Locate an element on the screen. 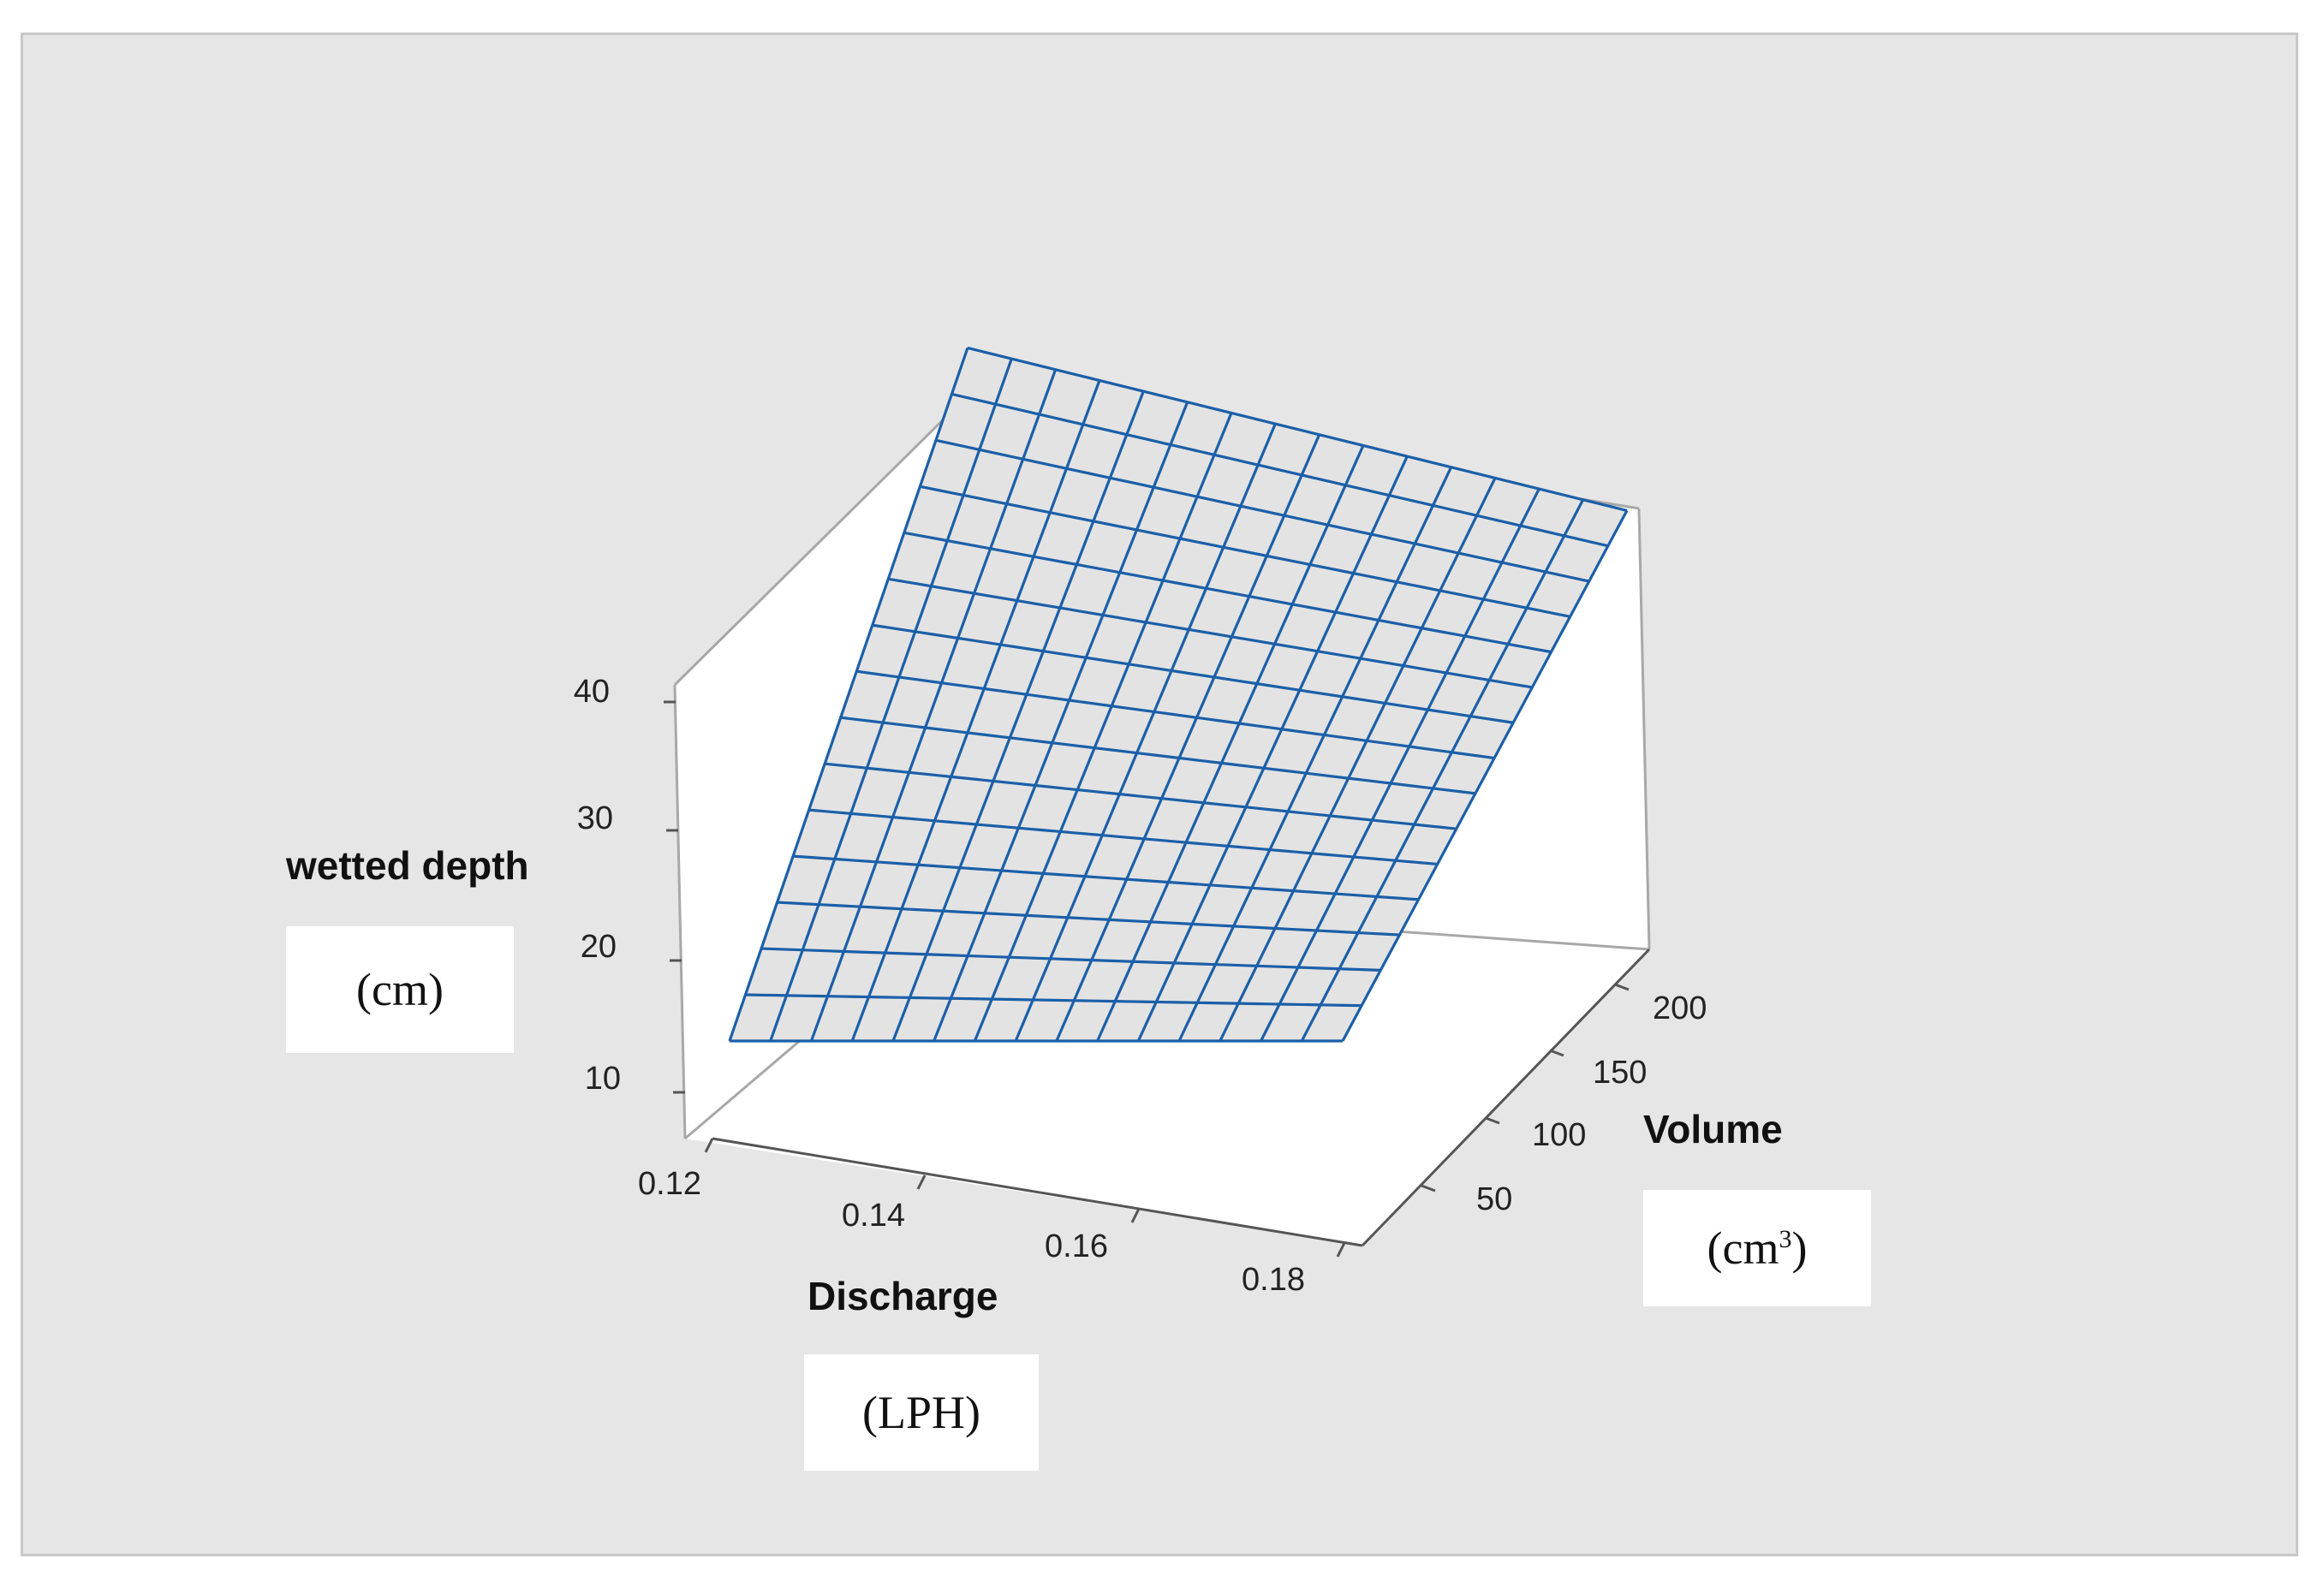 The width and height of the screenshot is (2324, 1582). x-tick-label: 0.16 is located at coordinates (1076, 1246).